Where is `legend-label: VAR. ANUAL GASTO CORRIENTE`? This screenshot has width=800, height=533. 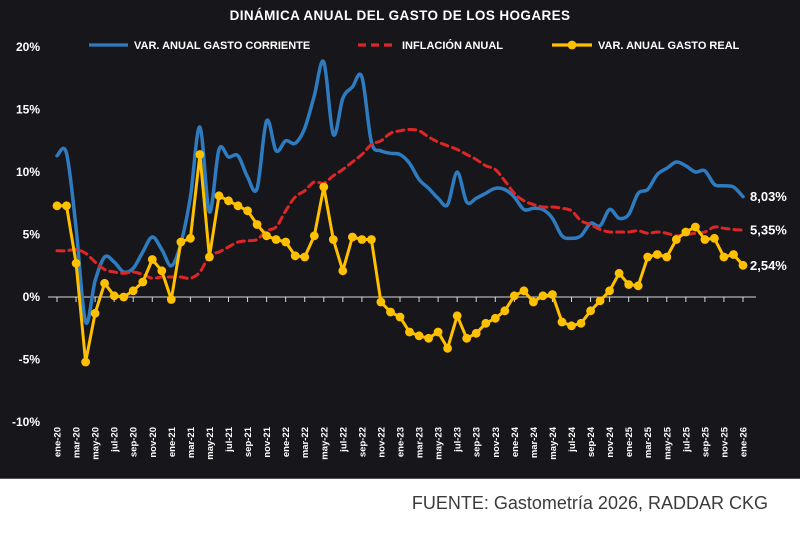 legend-label: VAR. ANUAL GASTO CORRIENTE is located at coordinates (222, 46).